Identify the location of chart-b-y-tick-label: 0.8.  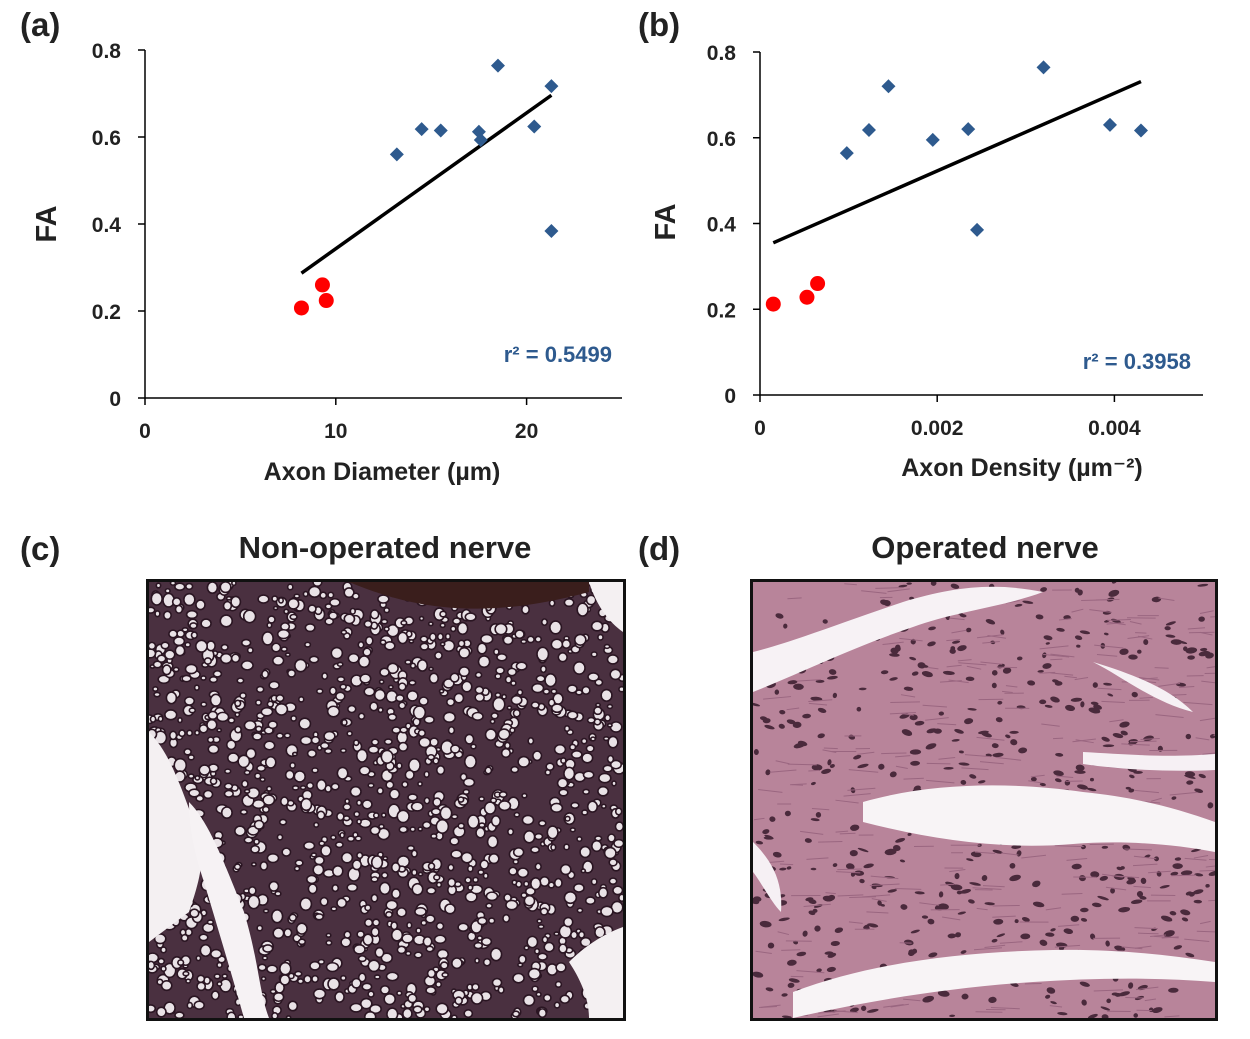
(722, 53).